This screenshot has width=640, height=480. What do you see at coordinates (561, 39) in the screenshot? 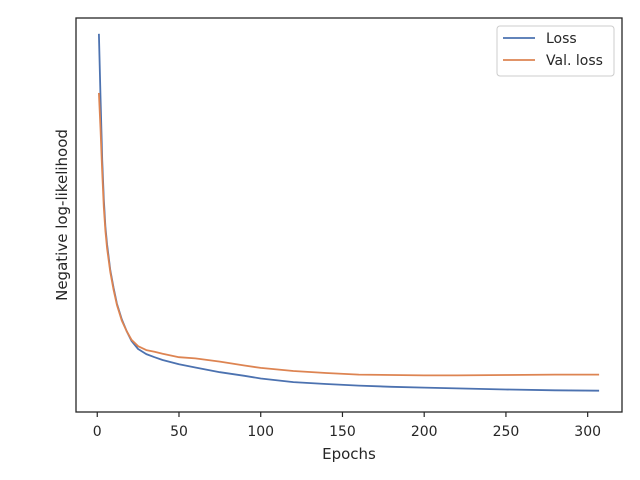
I see `legend-label-loss: Loss` at bounding box center [561, 39].